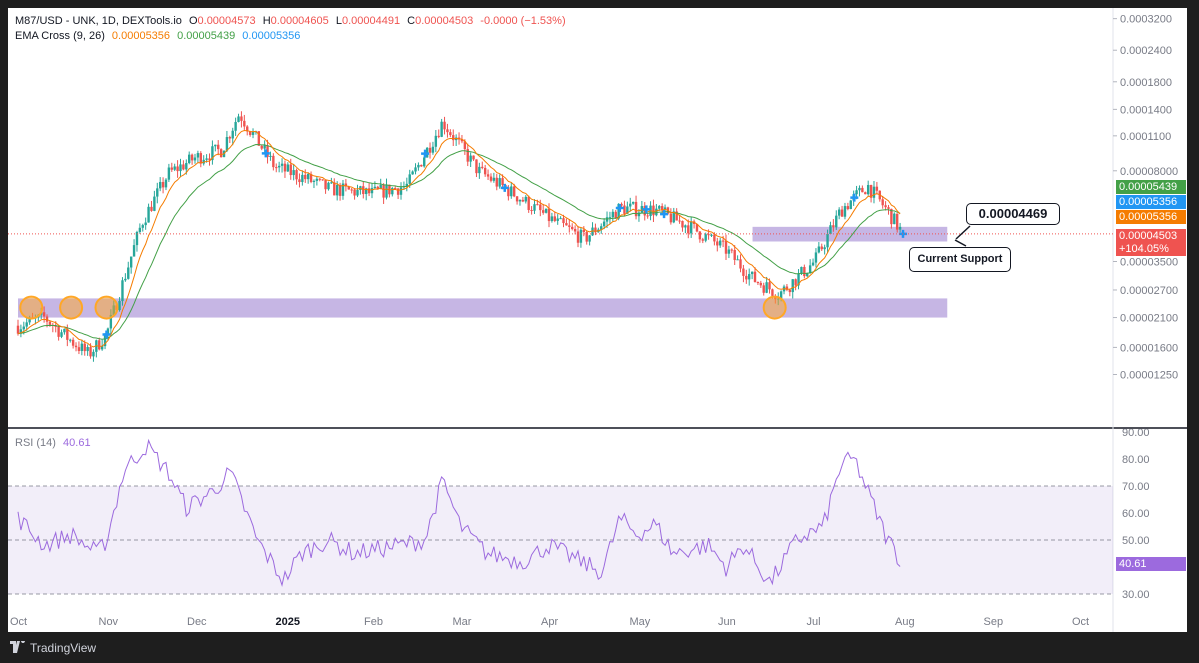 This screenshot has width=1199, height=663. What do you see at coordinates (18, 647) in the screenshot?
I see `tradingview-logo-icon` at bounding box center [18, 647].